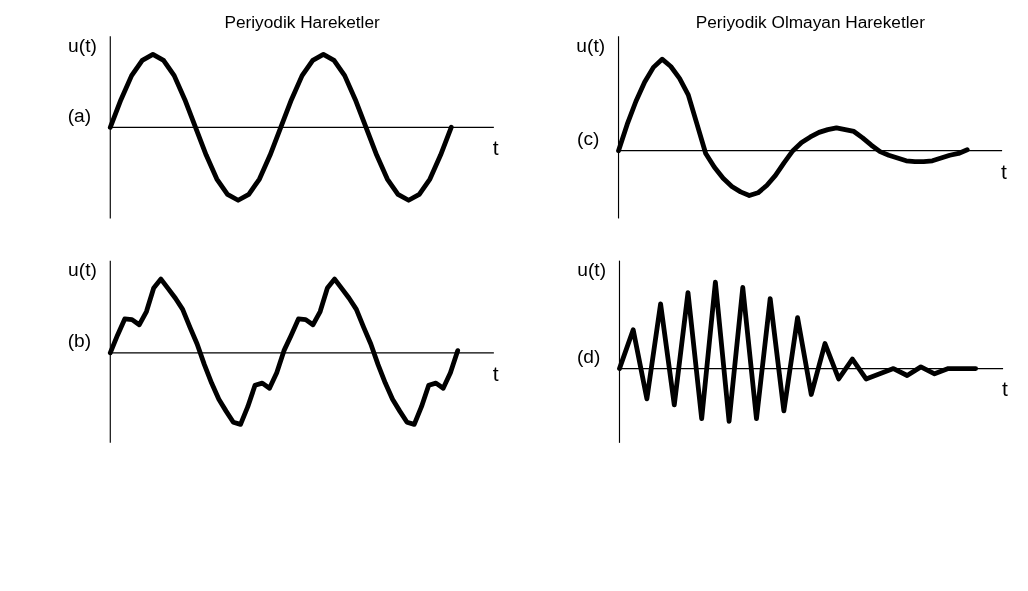 This screenshot has height=591, width=1028. What do you see at coordinates (79, 115) in the screenshot?
I see `text: (a)` at bounding box center [79, 115].